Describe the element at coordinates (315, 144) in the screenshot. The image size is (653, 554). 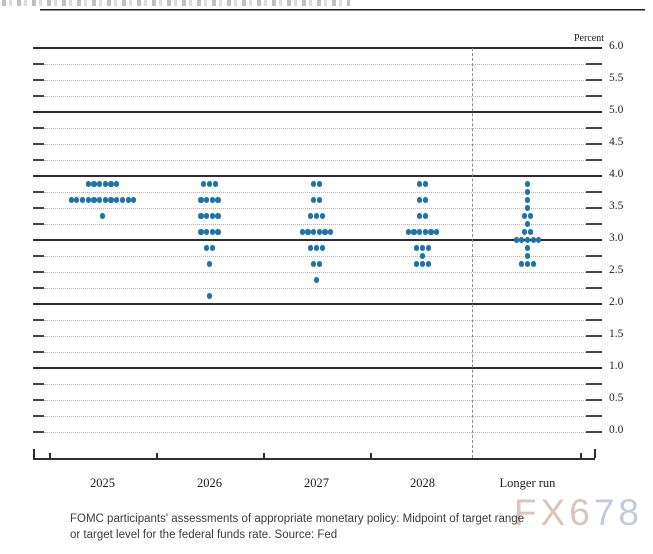
I see `gridline-dotted-4.5` at that location.